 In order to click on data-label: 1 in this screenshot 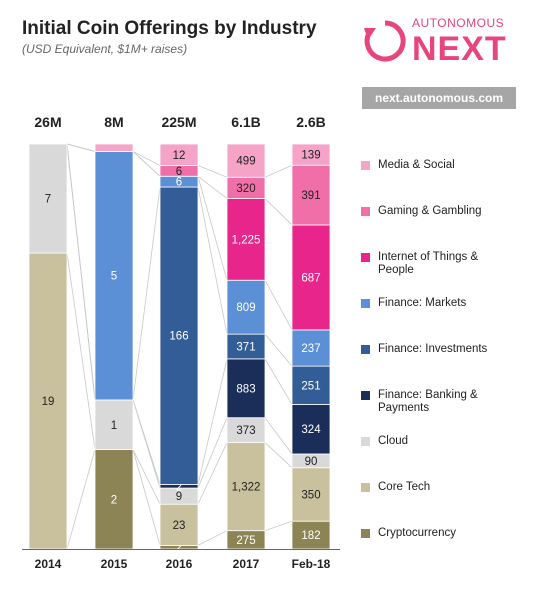, I will do `click(114, 426)`.